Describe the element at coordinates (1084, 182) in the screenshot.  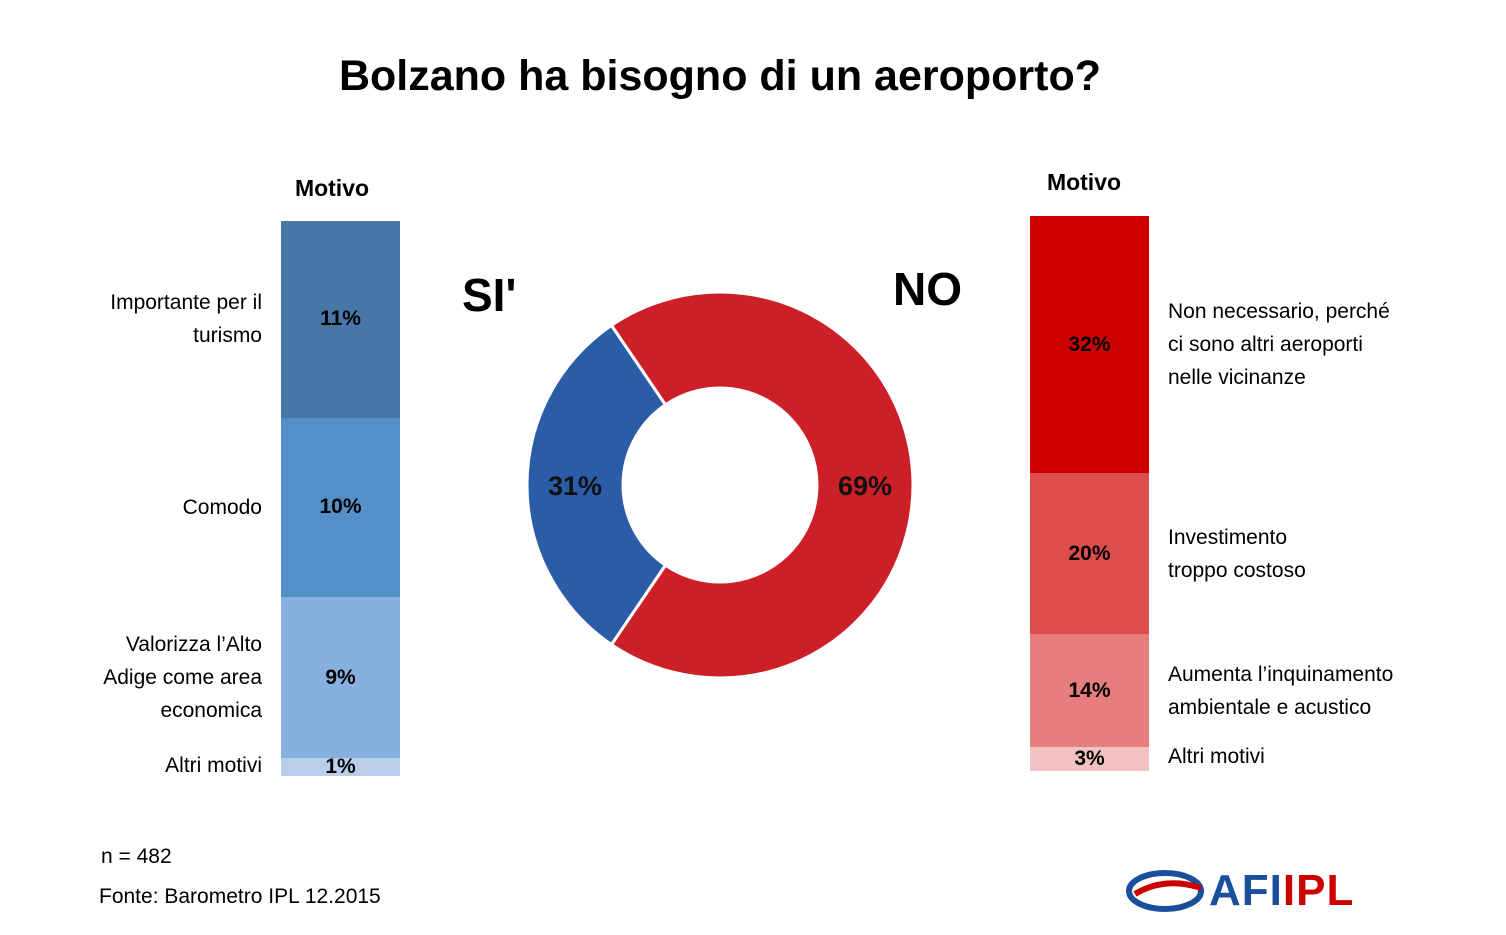
I see `right-motivo-header: Motivo` at that location.